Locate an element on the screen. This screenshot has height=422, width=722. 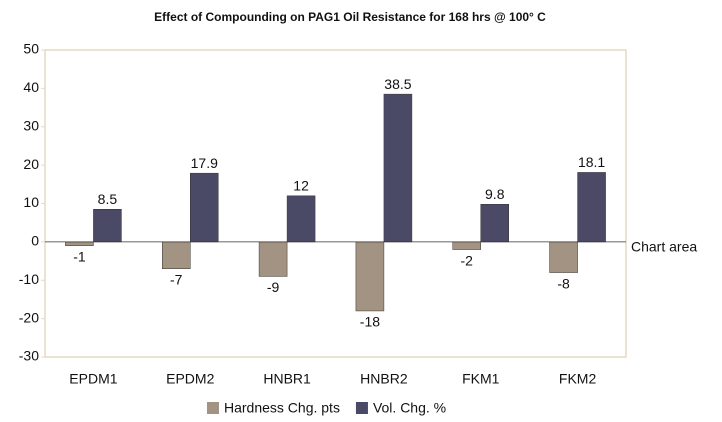
y-tick-label: -10 is located at coordinates (29, 279).